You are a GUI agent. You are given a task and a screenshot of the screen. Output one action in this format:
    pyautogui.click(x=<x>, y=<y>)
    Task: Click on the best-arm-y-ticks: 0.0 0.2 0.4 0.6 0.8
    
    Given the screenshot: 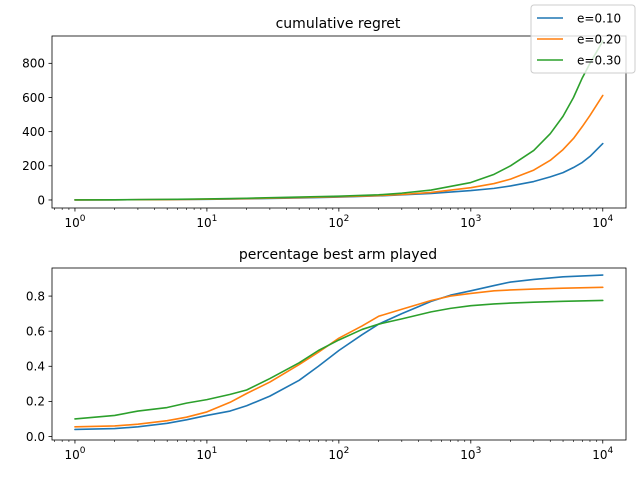 What is the action you would take?
    pyautogui.click(x=39, y=366)
    